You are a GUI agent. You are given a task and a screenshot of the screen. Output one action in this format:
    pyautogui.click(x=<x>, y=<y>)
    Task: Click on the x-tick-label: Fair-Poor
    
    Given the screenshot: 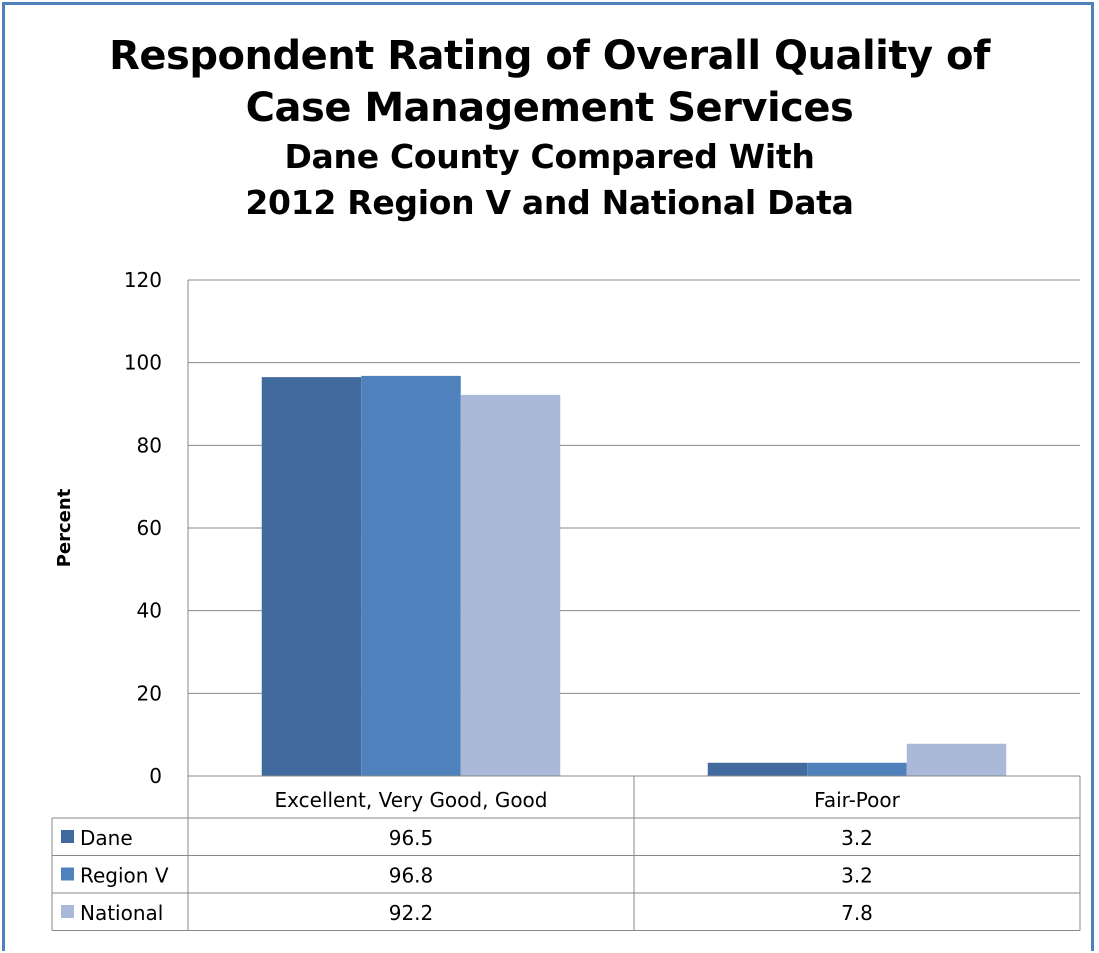 What is the action you would take?
    pyautogui.click(x=857, y=800)
    